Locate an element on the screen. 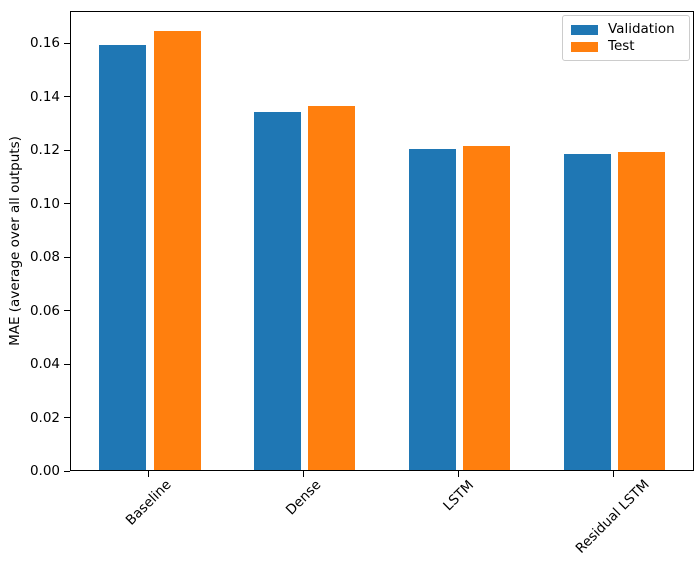 This screenshot has height=572, width=700. legend-label-test: Test is located at coordinates (621, 46).